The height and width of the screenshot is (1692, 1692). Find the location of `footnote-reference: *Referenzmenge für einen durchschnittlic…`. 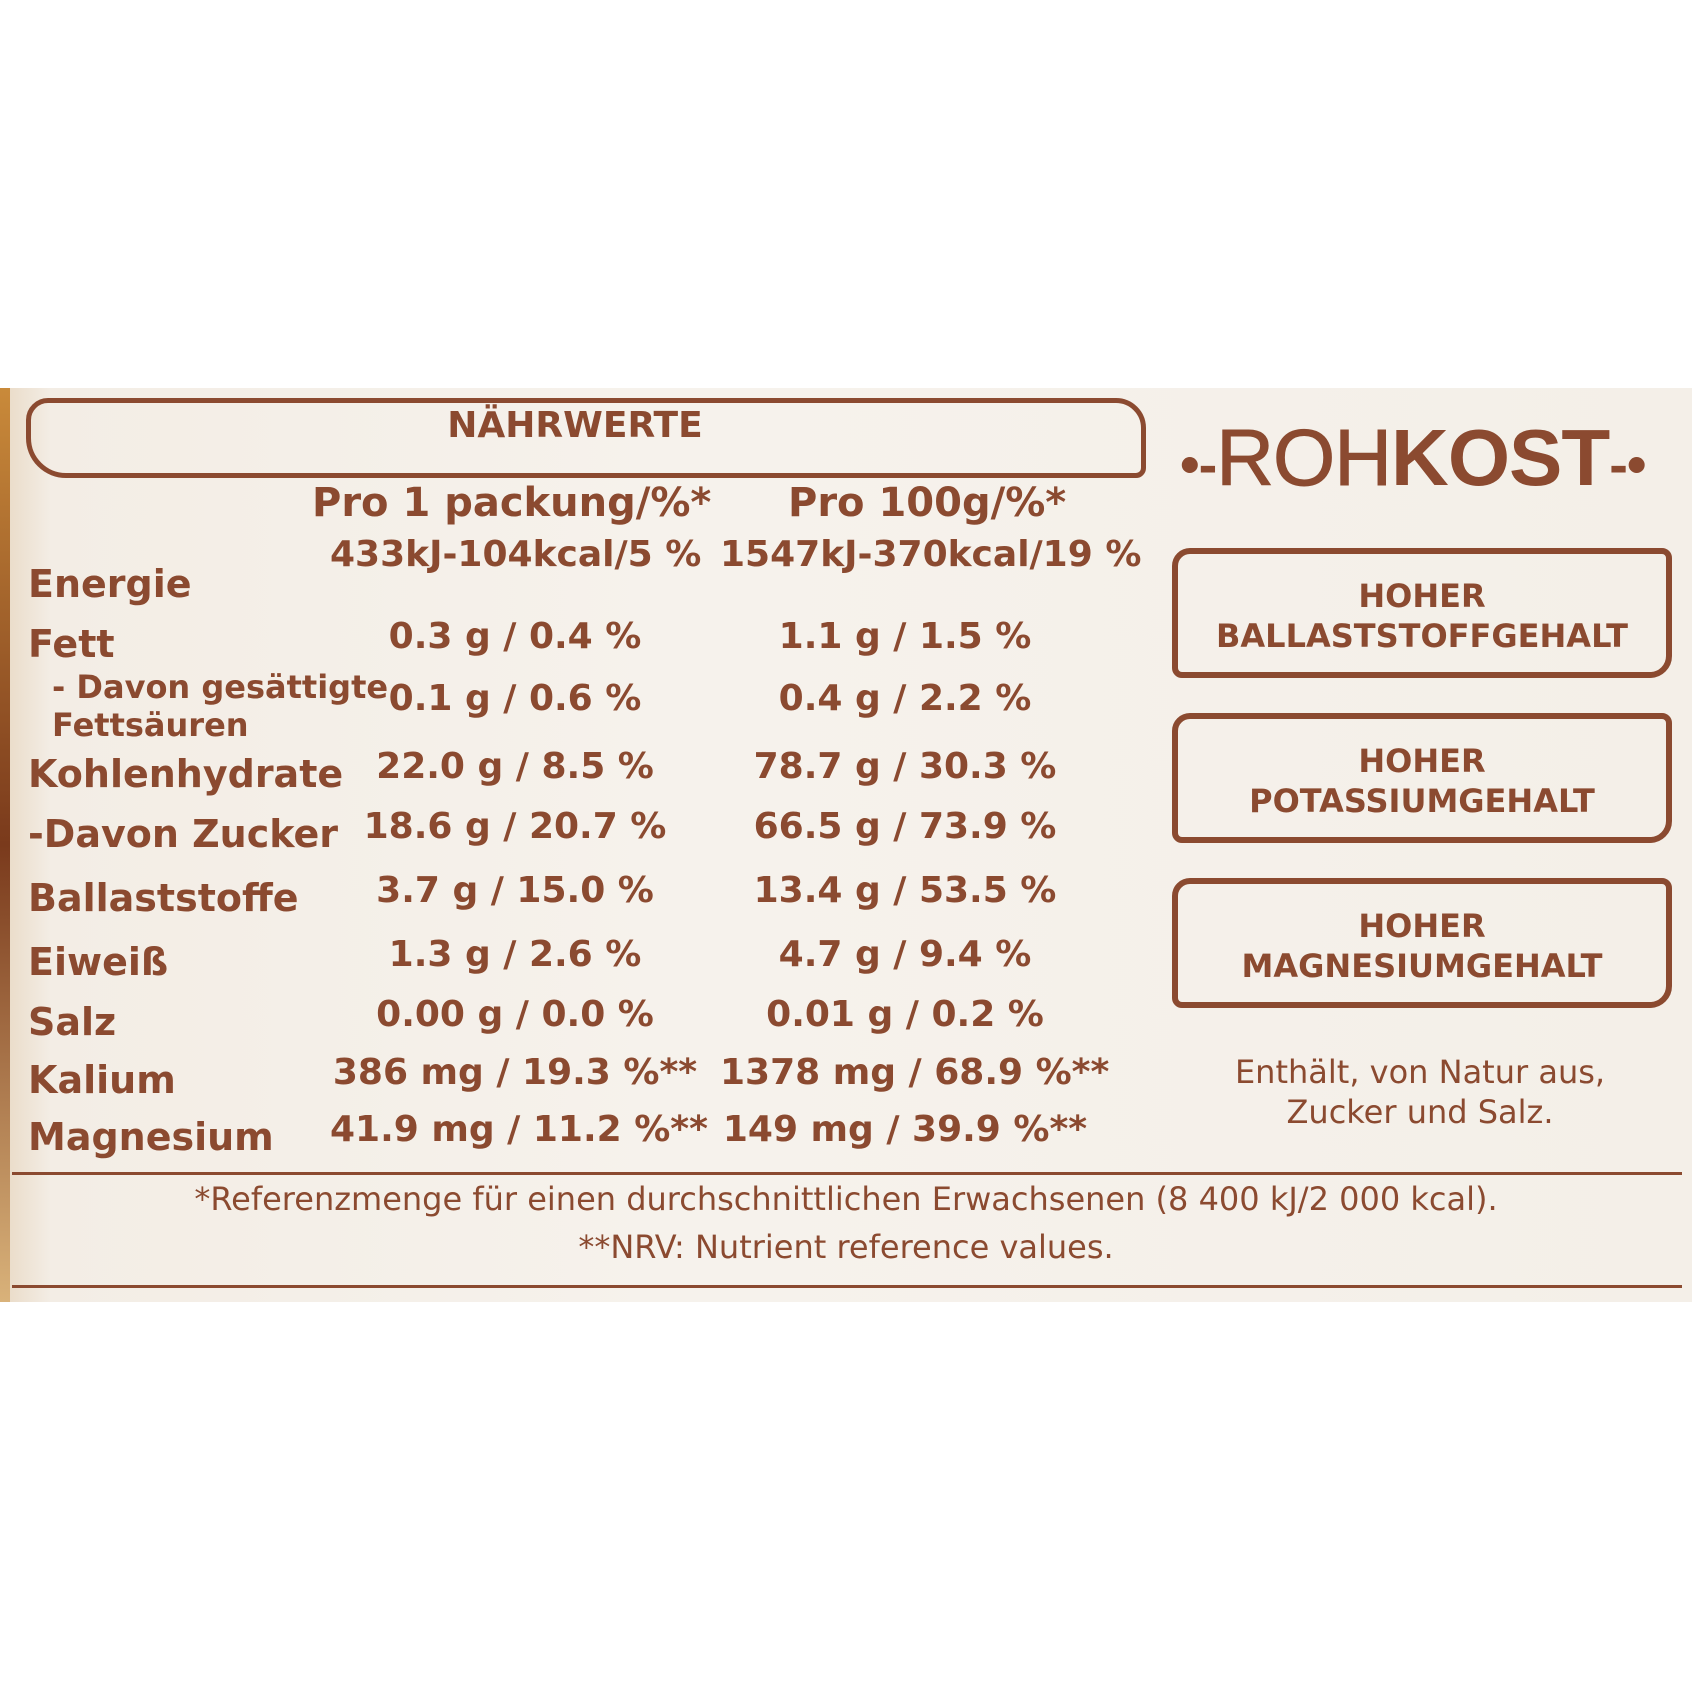

footnote-reference: *Referenzmenge für einen durchschnittlic… is located at coordinates (846, 1199).